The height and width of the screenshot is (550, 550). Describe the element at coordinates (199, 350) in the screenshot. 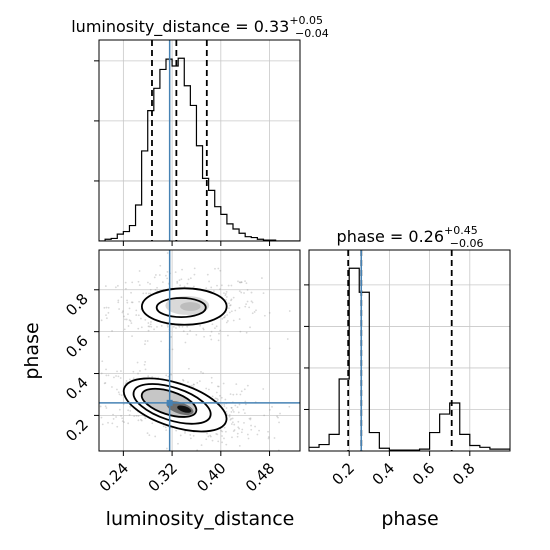

I see `contour-frame` at that location.